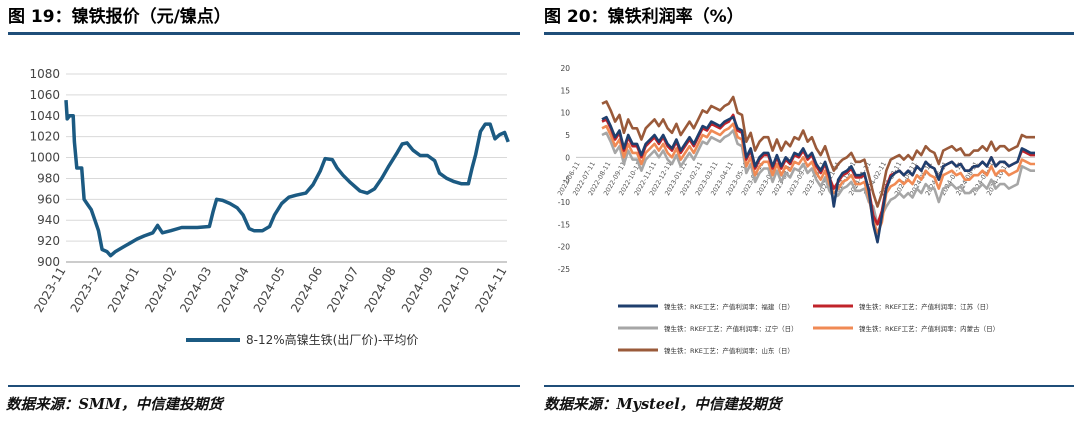  I want to click on right-legend-label-jiangsu: 镍生铁：RKEF工艺：产值利润率：江苏（日）, so click(926, 306).